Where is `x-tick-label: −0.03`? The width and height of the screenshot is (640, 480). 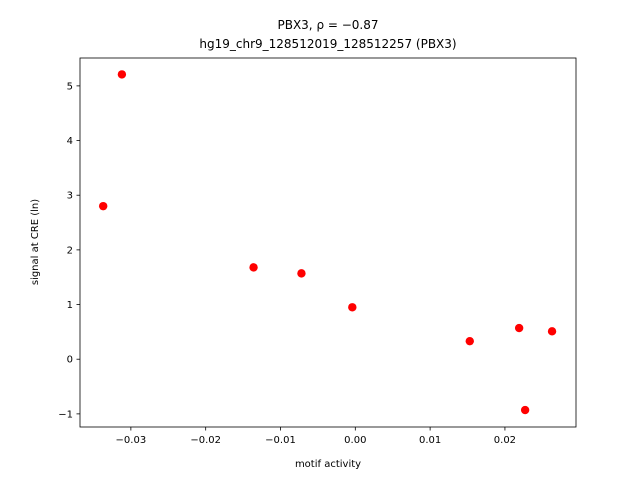 x-tick-label: −0.03 is located at coordinates (131, 440).